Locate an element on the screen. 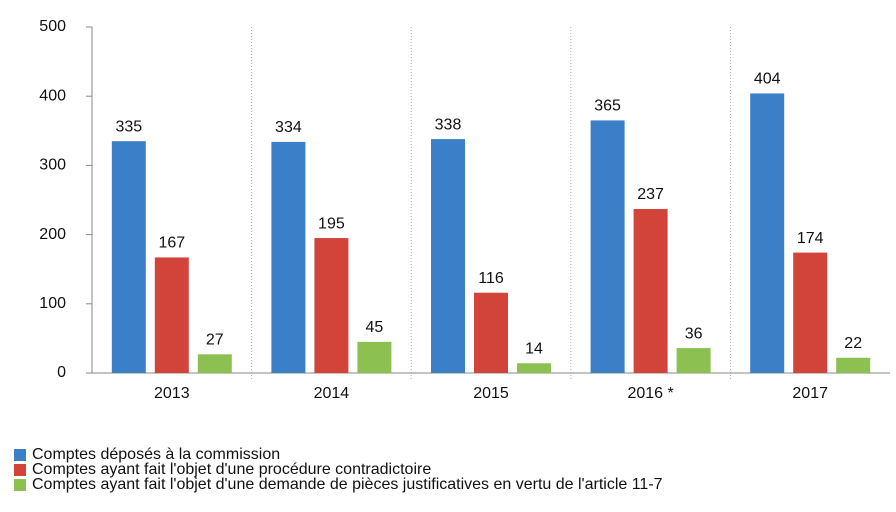  value-label: 335 is located at coordinates (128, 126).